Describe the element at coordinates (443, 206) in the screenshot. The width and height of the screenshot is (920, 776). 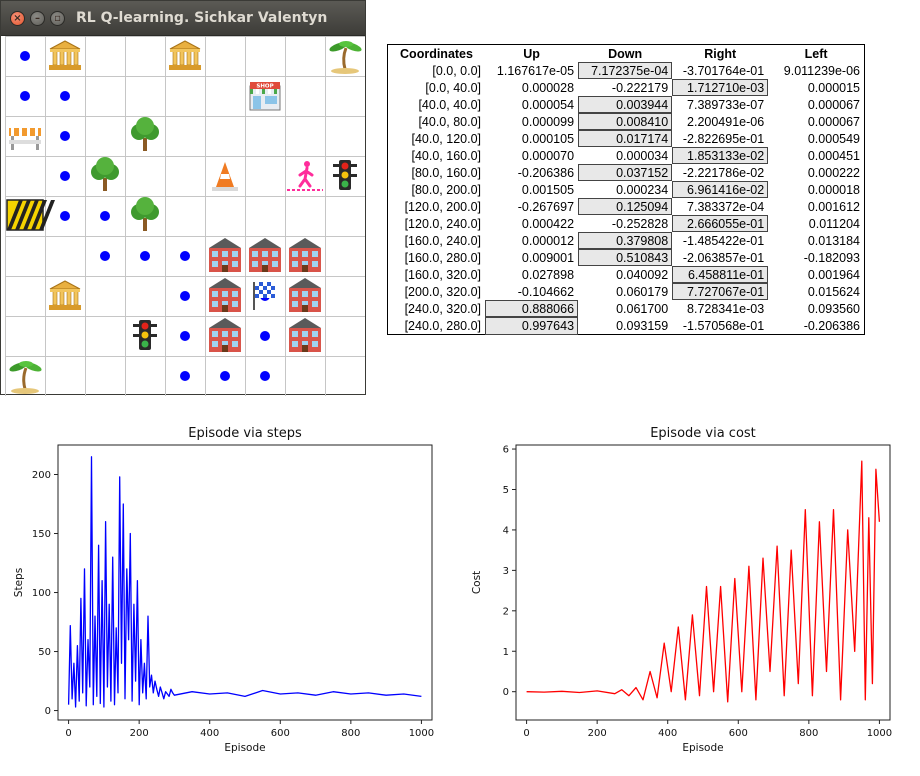
I see `coordinate-cell: [120.0, 200.0]` at that location.